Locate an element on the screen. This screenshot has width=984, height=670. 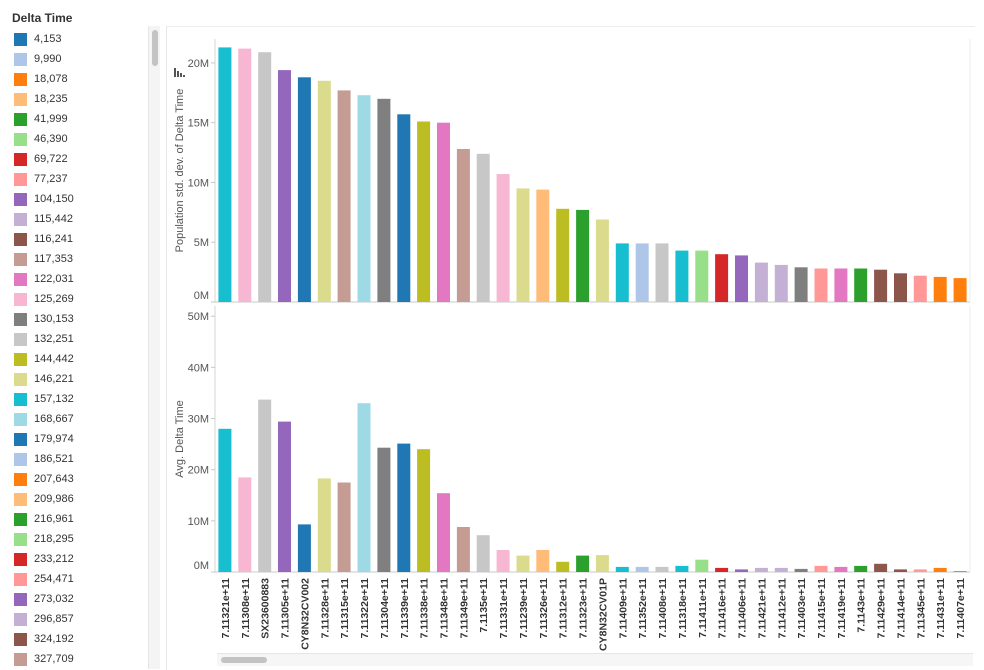
legend-title: Delta Time is located at coordinates (42, 18).